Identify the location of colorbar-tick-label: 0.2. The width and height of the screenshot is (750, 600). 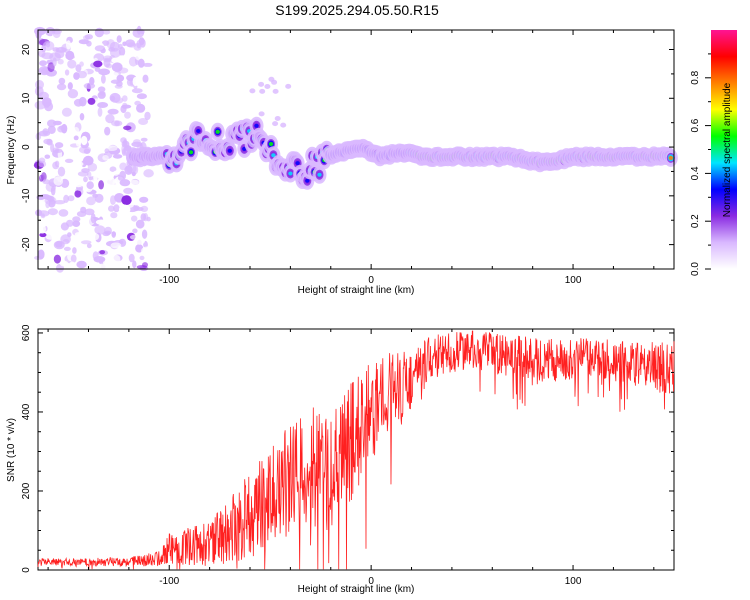
(695, 221).